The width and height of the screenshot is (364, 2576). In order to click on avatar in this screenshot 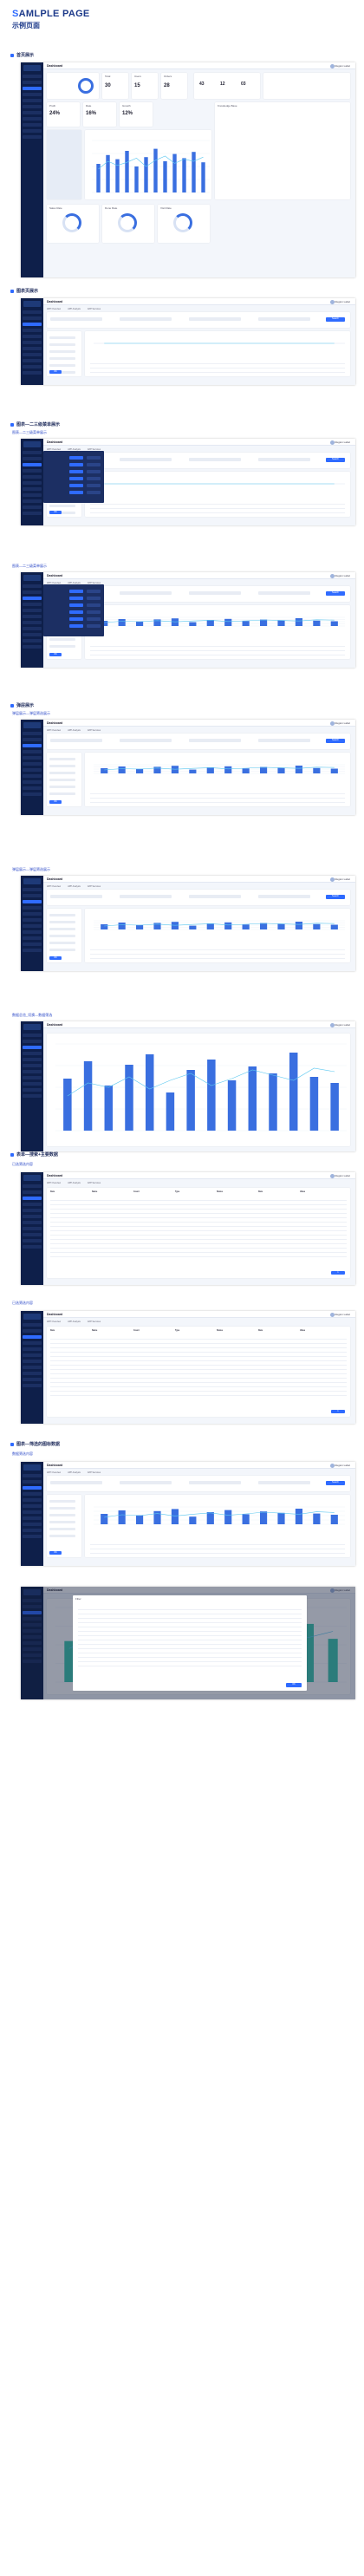, I will do `click(332, 1175)`.